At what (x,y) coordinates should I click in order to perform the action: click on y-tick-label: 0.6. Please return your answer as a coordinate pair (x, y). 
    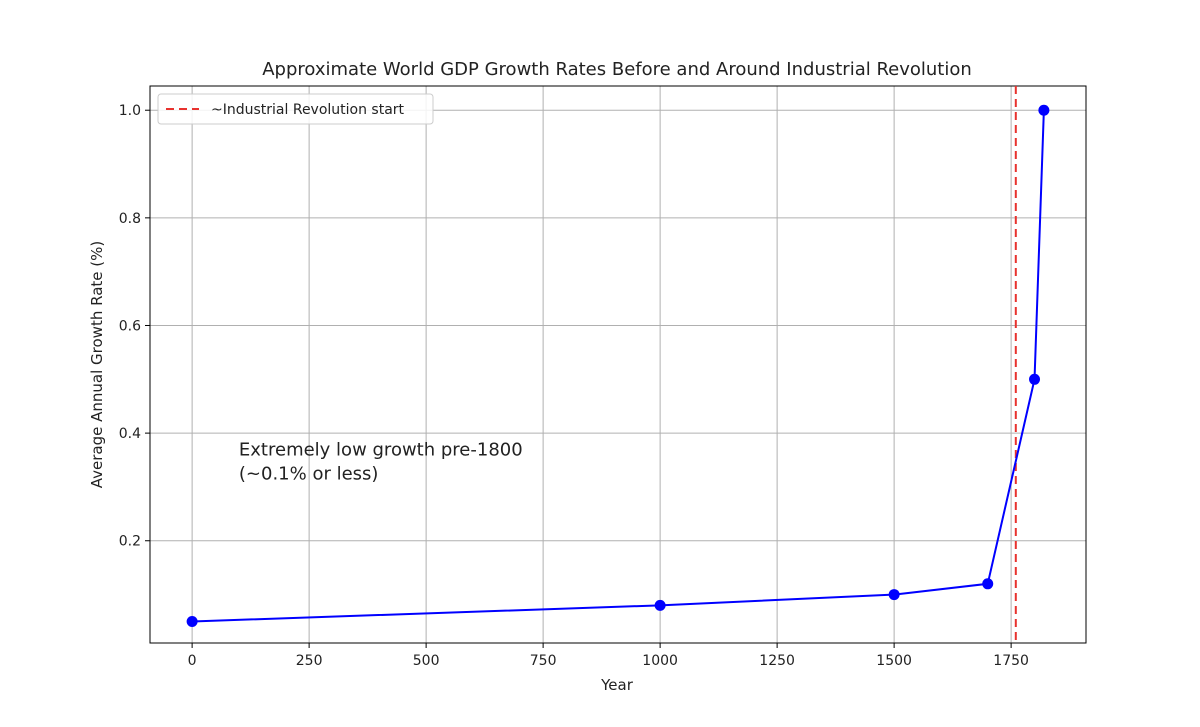
    Looking at the image, I should click on (130, 326).